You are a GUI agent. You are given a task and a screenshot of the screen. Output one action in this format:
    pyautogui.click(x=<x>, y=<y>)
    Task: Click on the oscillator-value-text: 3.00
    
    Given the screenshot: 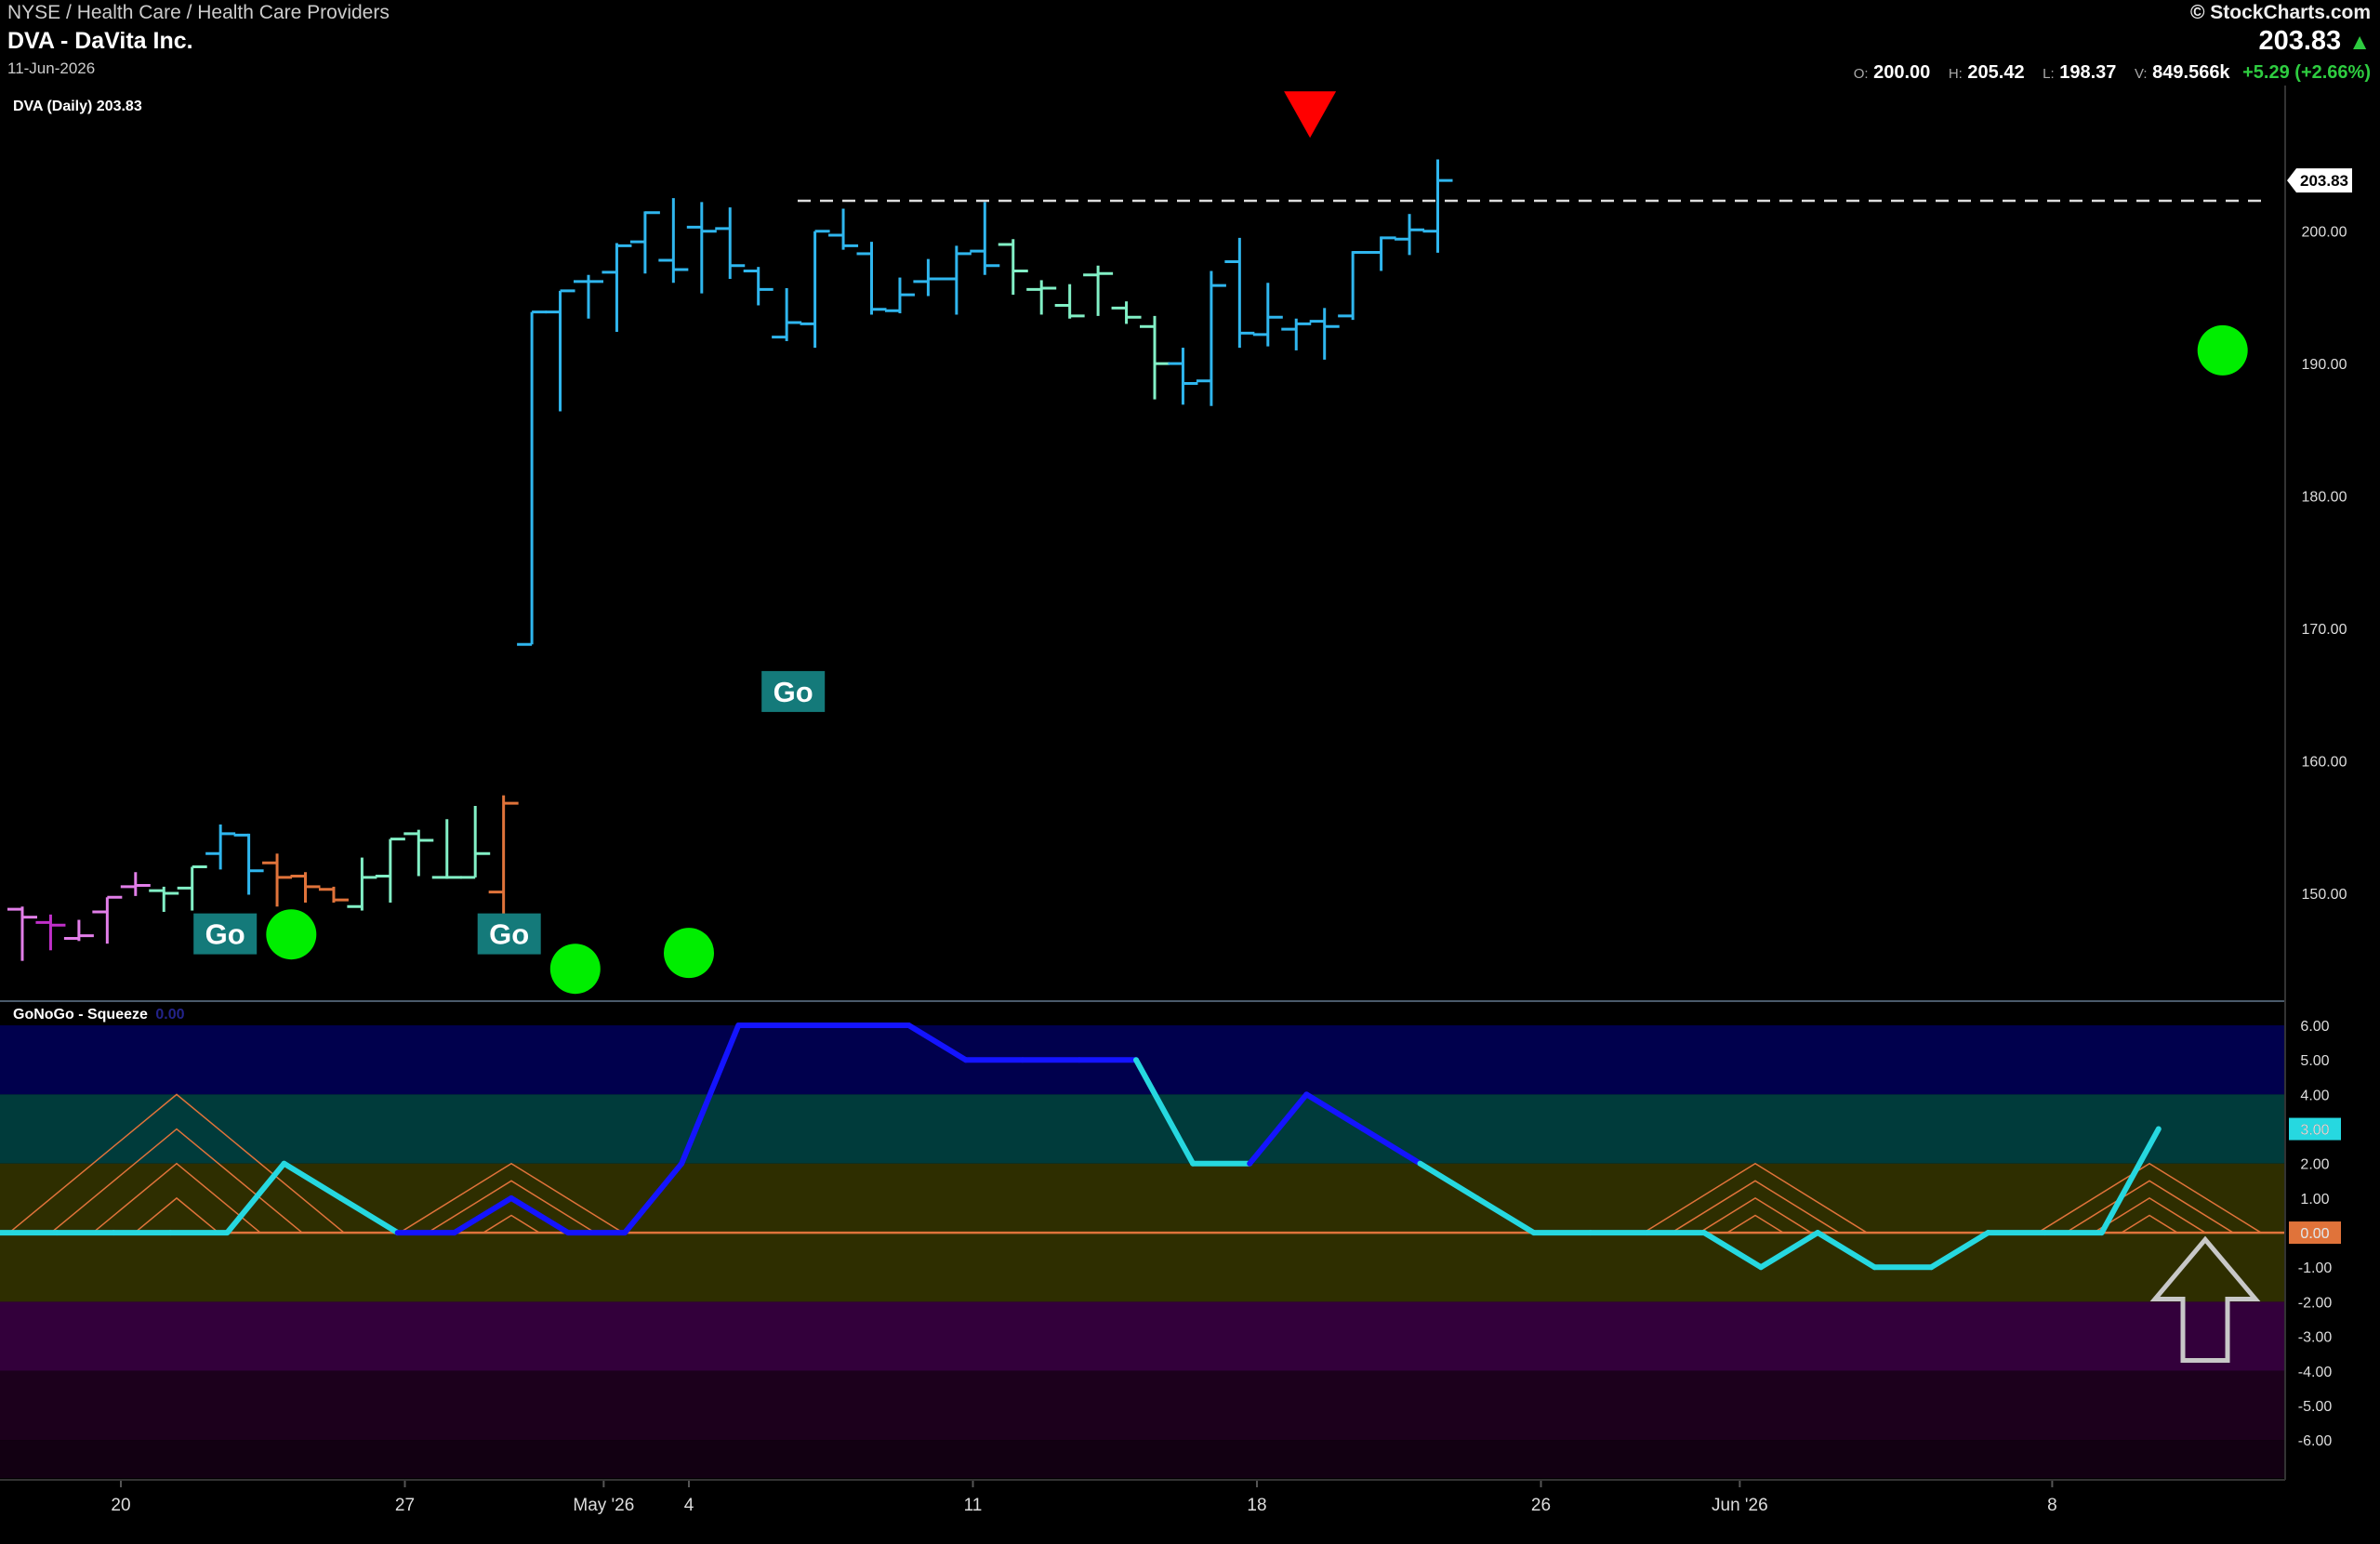 What is the action you would take?
    pyautogui.click(x=2314, y=1131)
    